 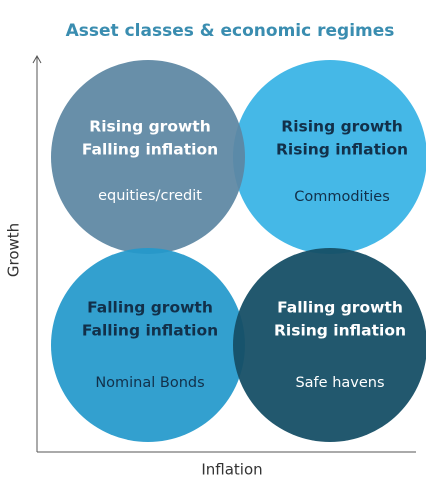 What do you see at coordinates (37, 59) in the screenshot?
I see `y-arrow` at bounding box center [37, 59].